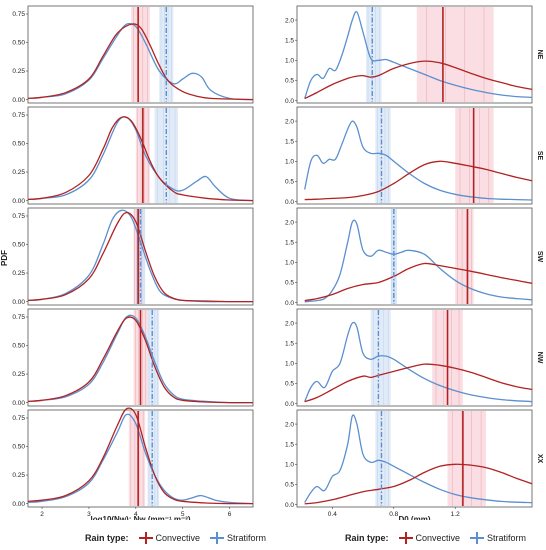 The height and width of the screenshot is (550, 546). What do you see at coordinates (136, 514) in the screenshot?
I see `x-tick-label: 4` at bounding box center [136, 514].